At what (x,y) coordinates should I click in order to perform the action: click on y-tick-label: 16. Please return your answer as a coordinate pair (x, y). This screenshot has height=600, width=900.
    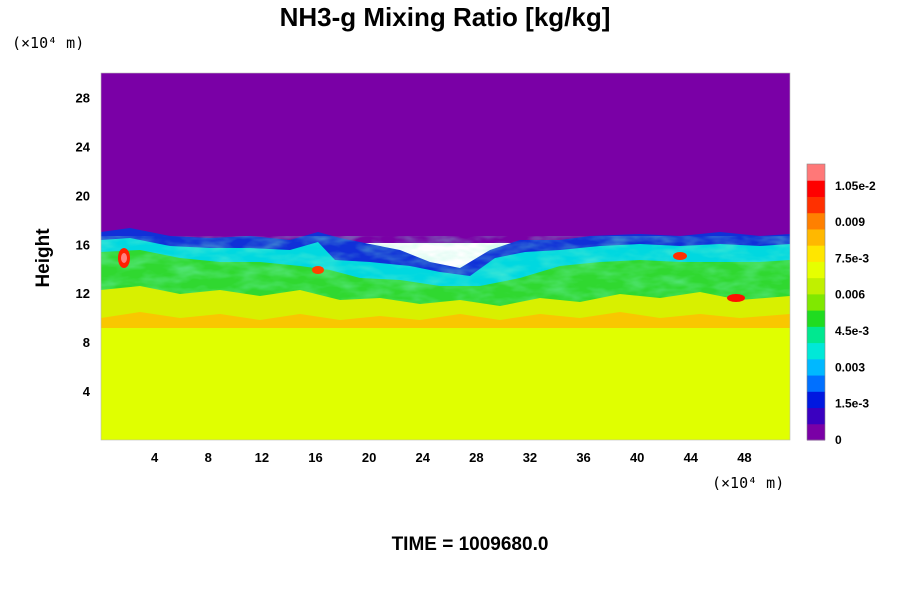
    Looking at the image, I should click on (83, 244).